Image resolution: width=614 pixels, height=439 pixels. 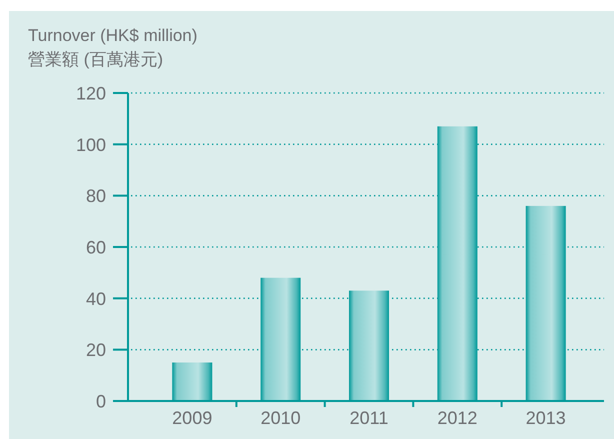 I want to click on x-tick-label: 2010, so click(x=280, y=418).